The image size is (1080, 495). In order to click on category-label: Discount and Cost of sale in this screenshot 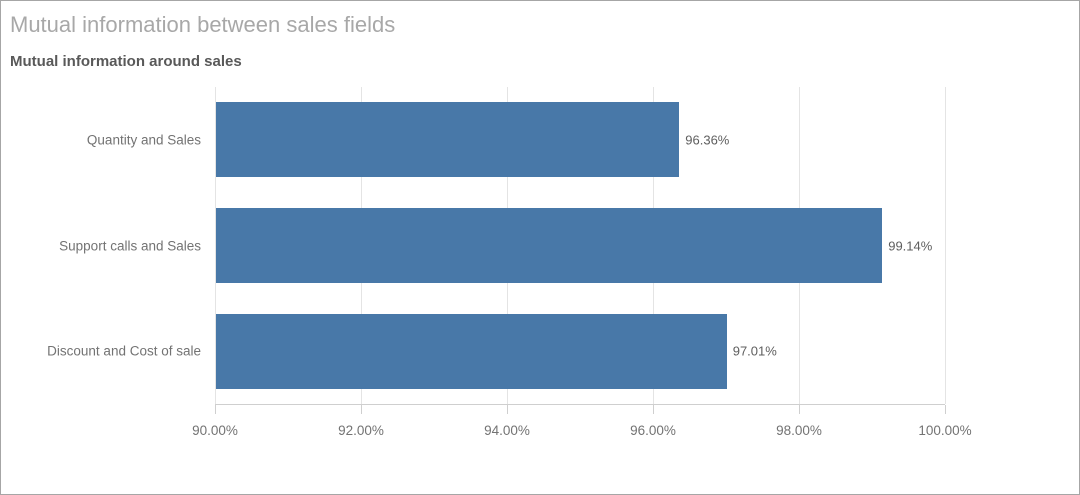, I will do `click(124, 351)`.